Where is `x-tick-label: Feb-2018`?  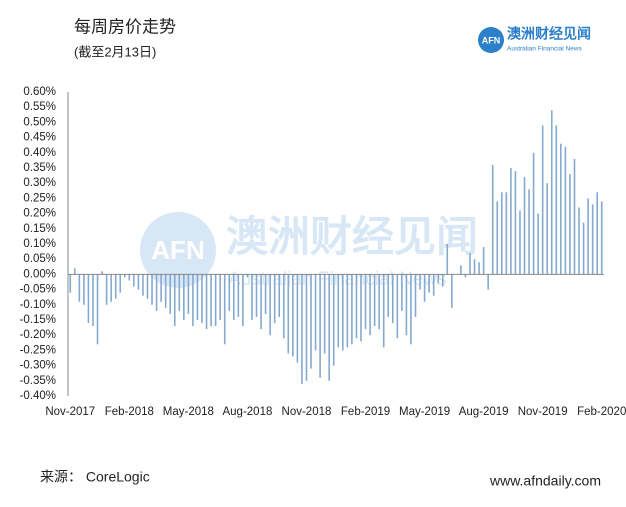
x-tick-label: Feb-2018 is located at coordinates (129, 412).